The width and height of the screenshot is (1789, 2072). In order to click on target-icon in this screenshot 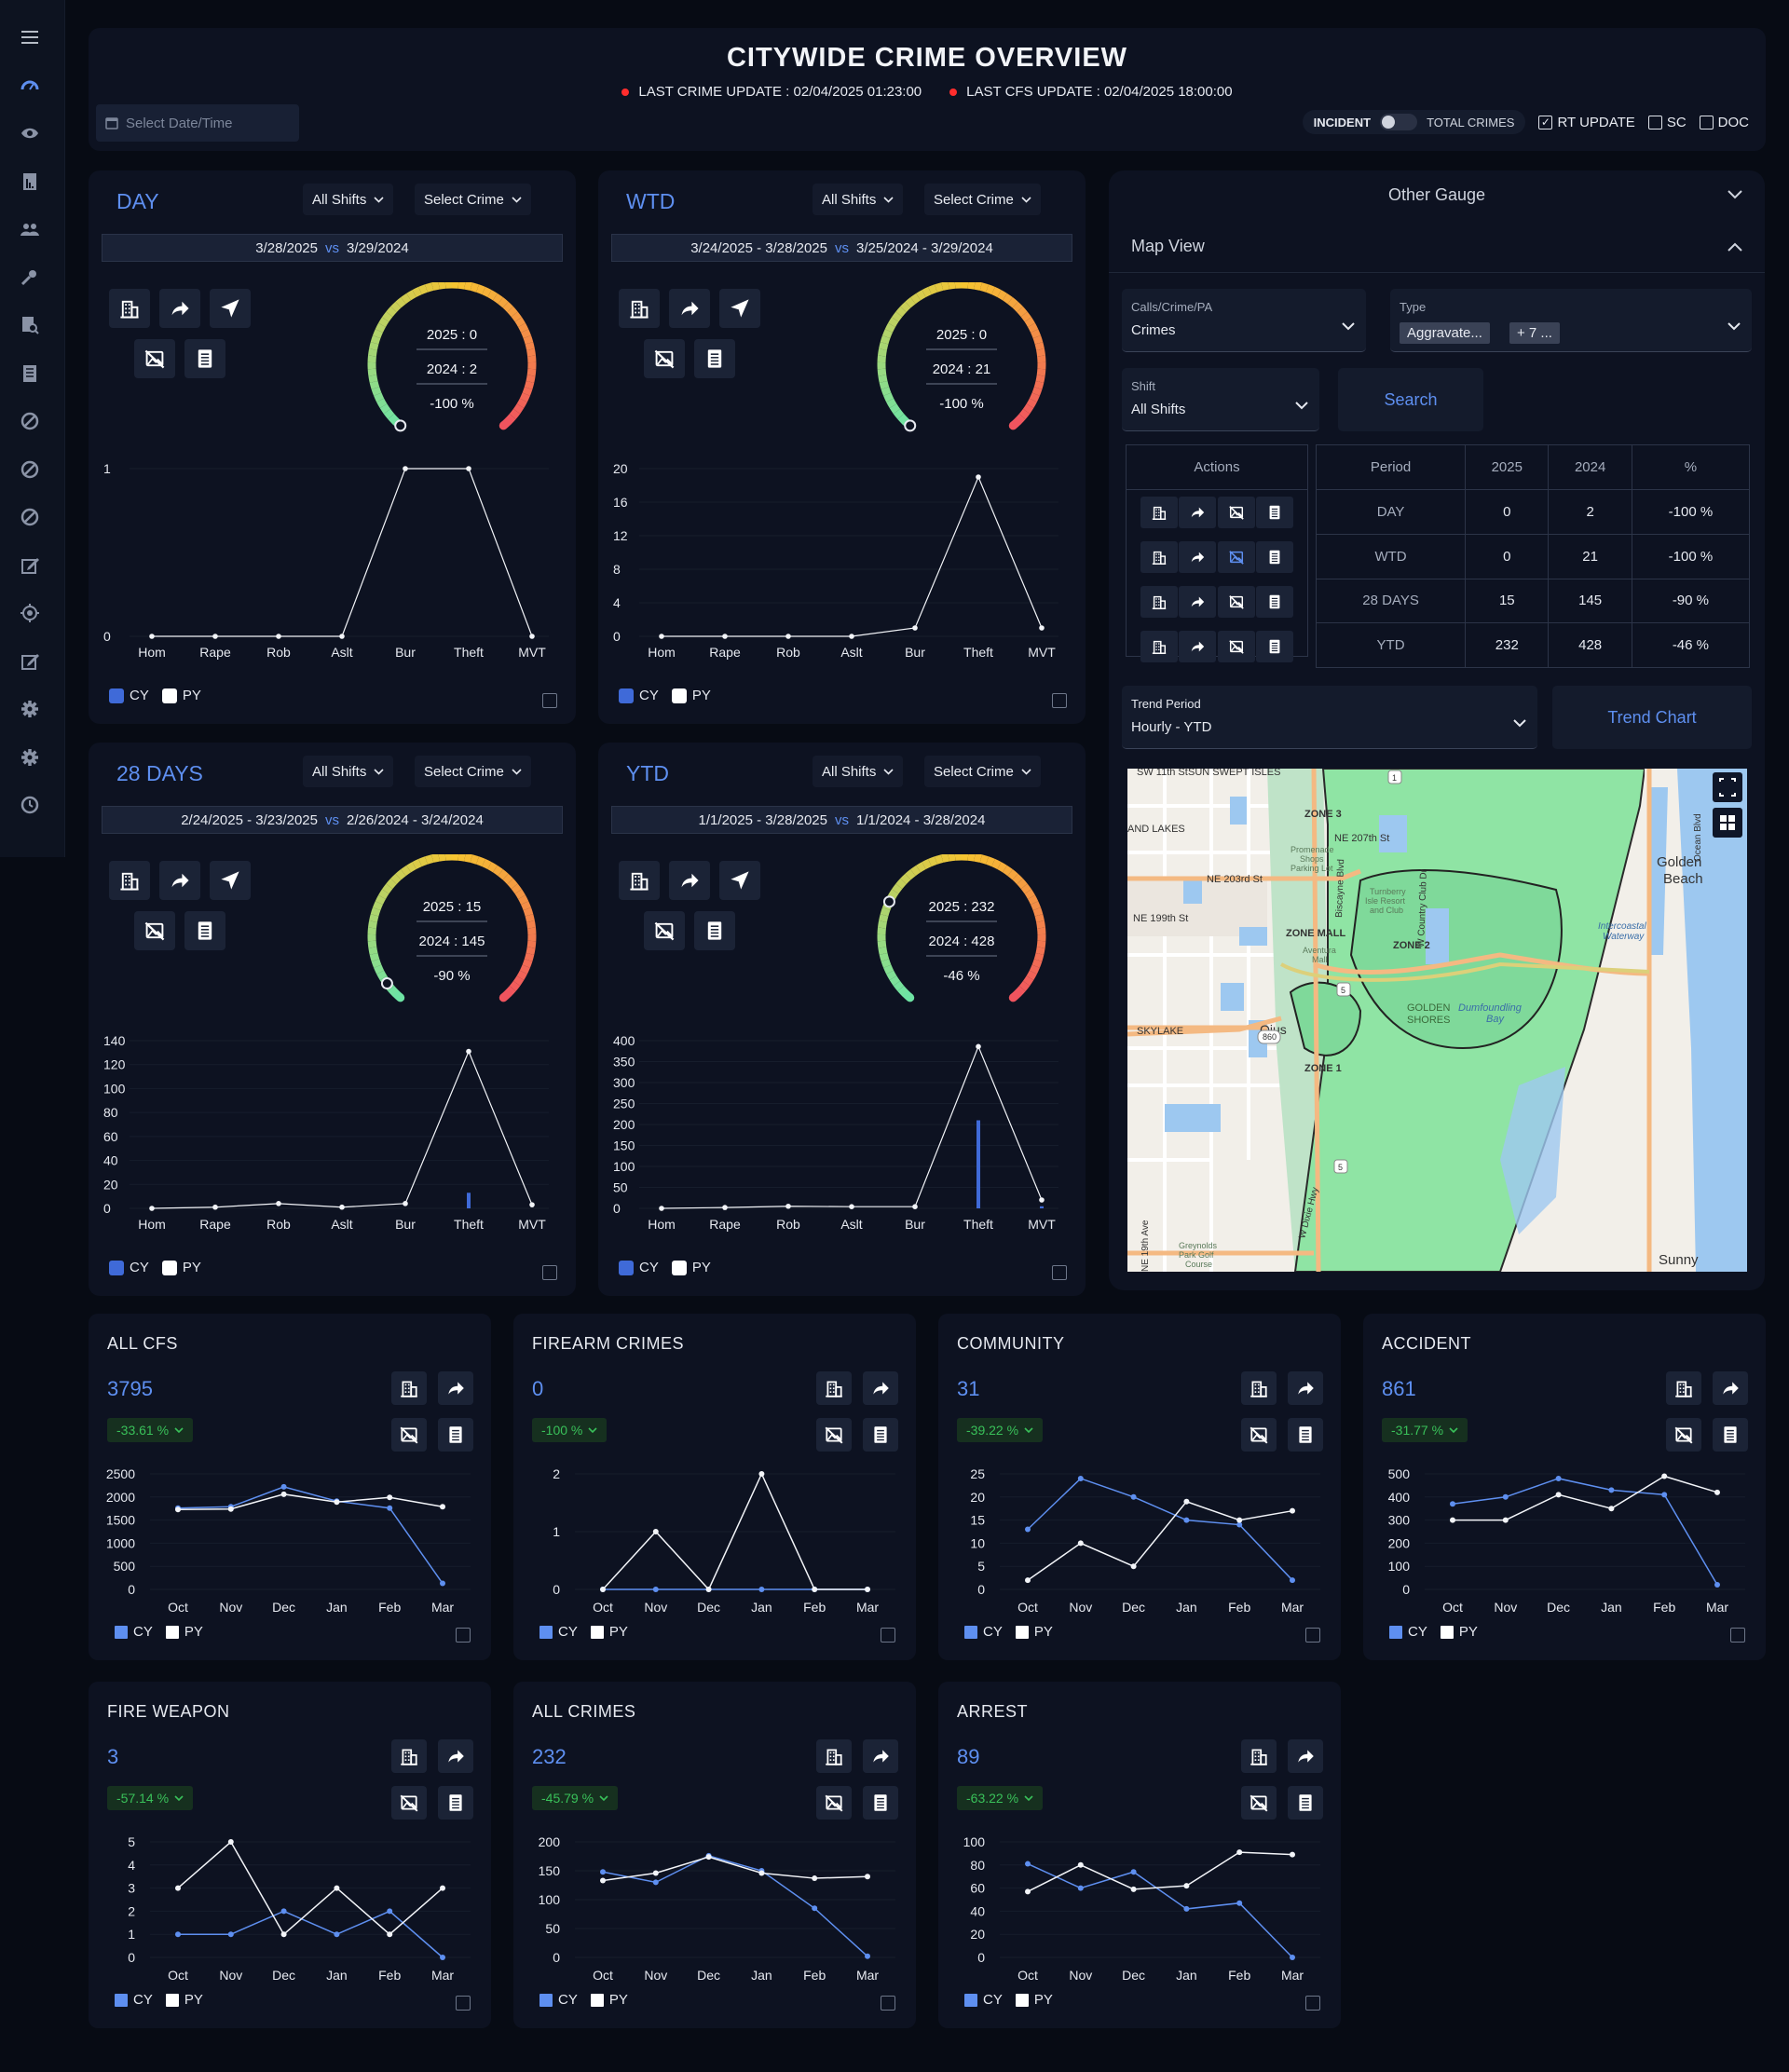, I will do `click(30, 613)`.